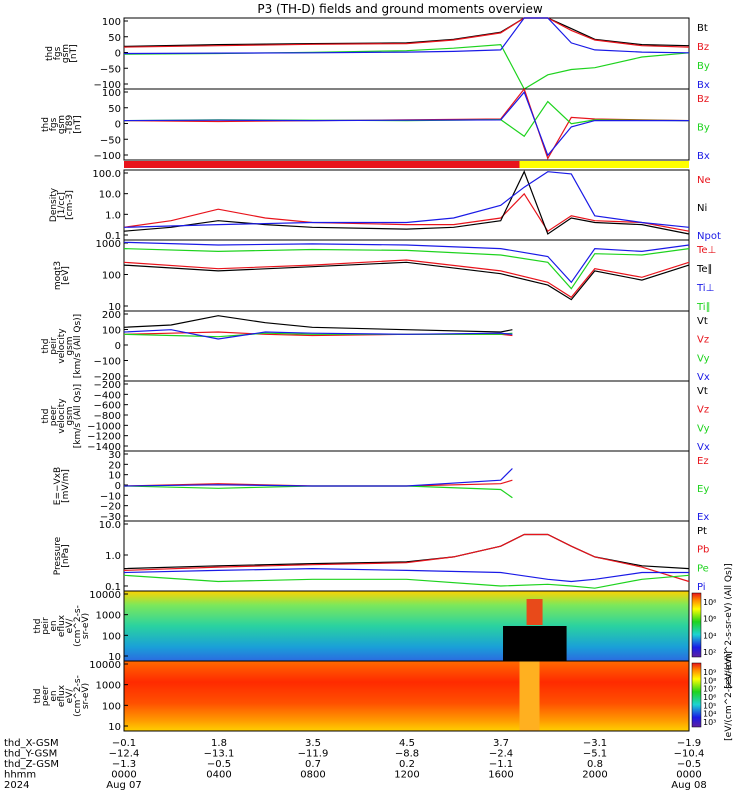 Image resolution: width=750 pixels, height=800 pixels. I want to click on series-line-Pb, so click(406, 558).